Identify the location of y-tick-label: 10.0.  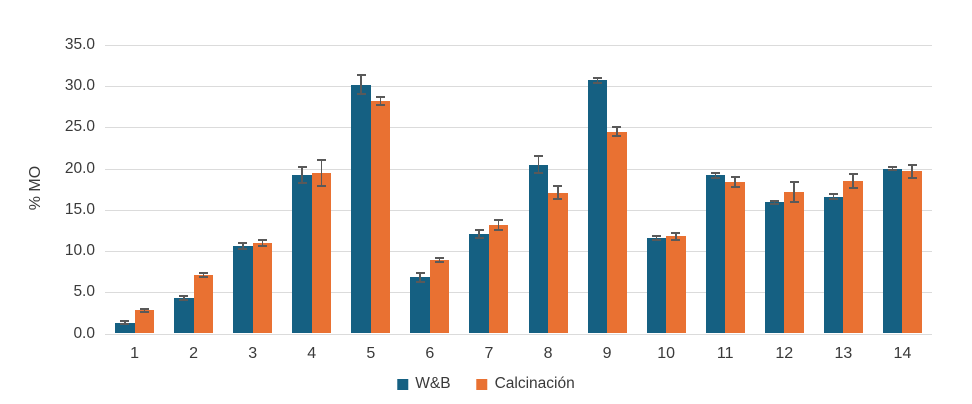
(79, 251).